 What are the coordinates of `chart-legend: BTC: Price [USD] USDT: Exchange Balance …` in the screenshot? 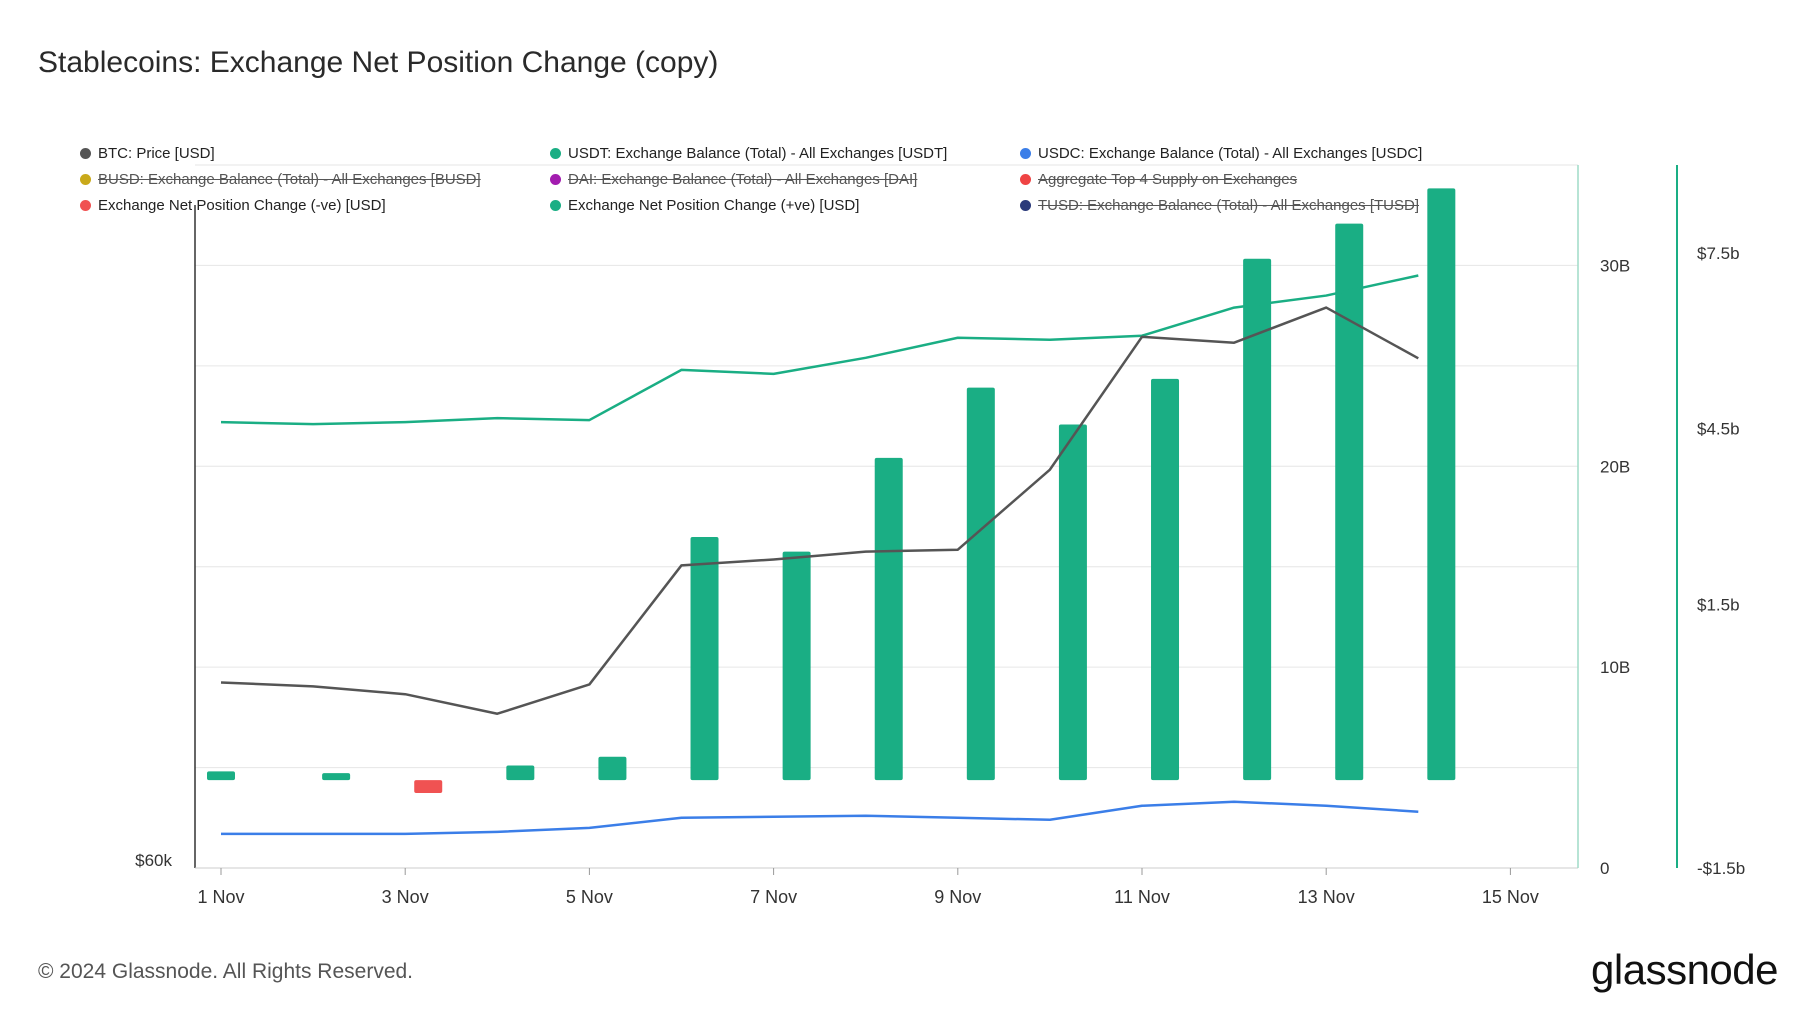 It's located at (805, 179).